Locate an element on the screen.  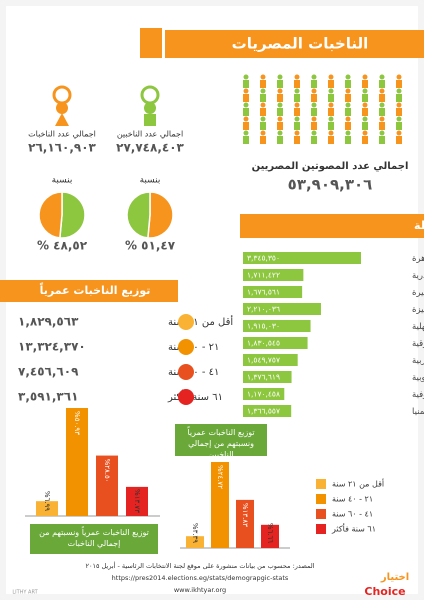
male-label: اجمالي عدد الناخبين is located at coordinates (150, 134).